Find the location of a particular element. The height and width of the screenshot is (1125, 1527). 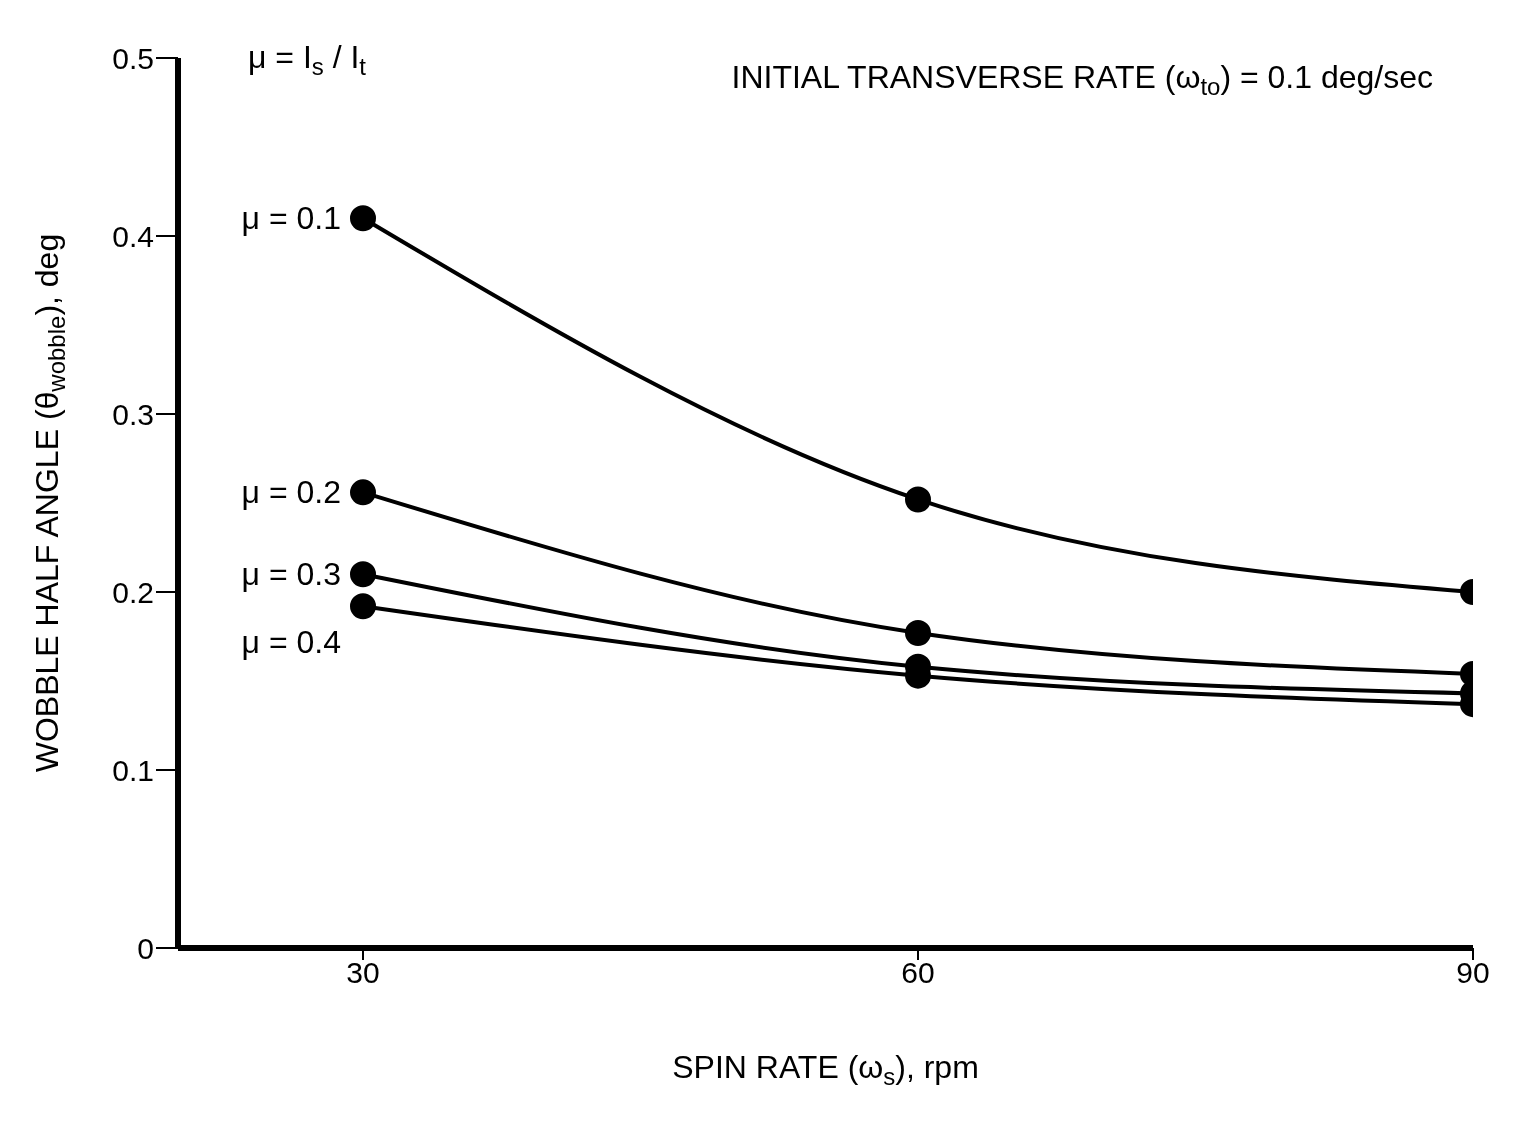

y-tick-label: 0.4 is located at coordinates (133, 236).